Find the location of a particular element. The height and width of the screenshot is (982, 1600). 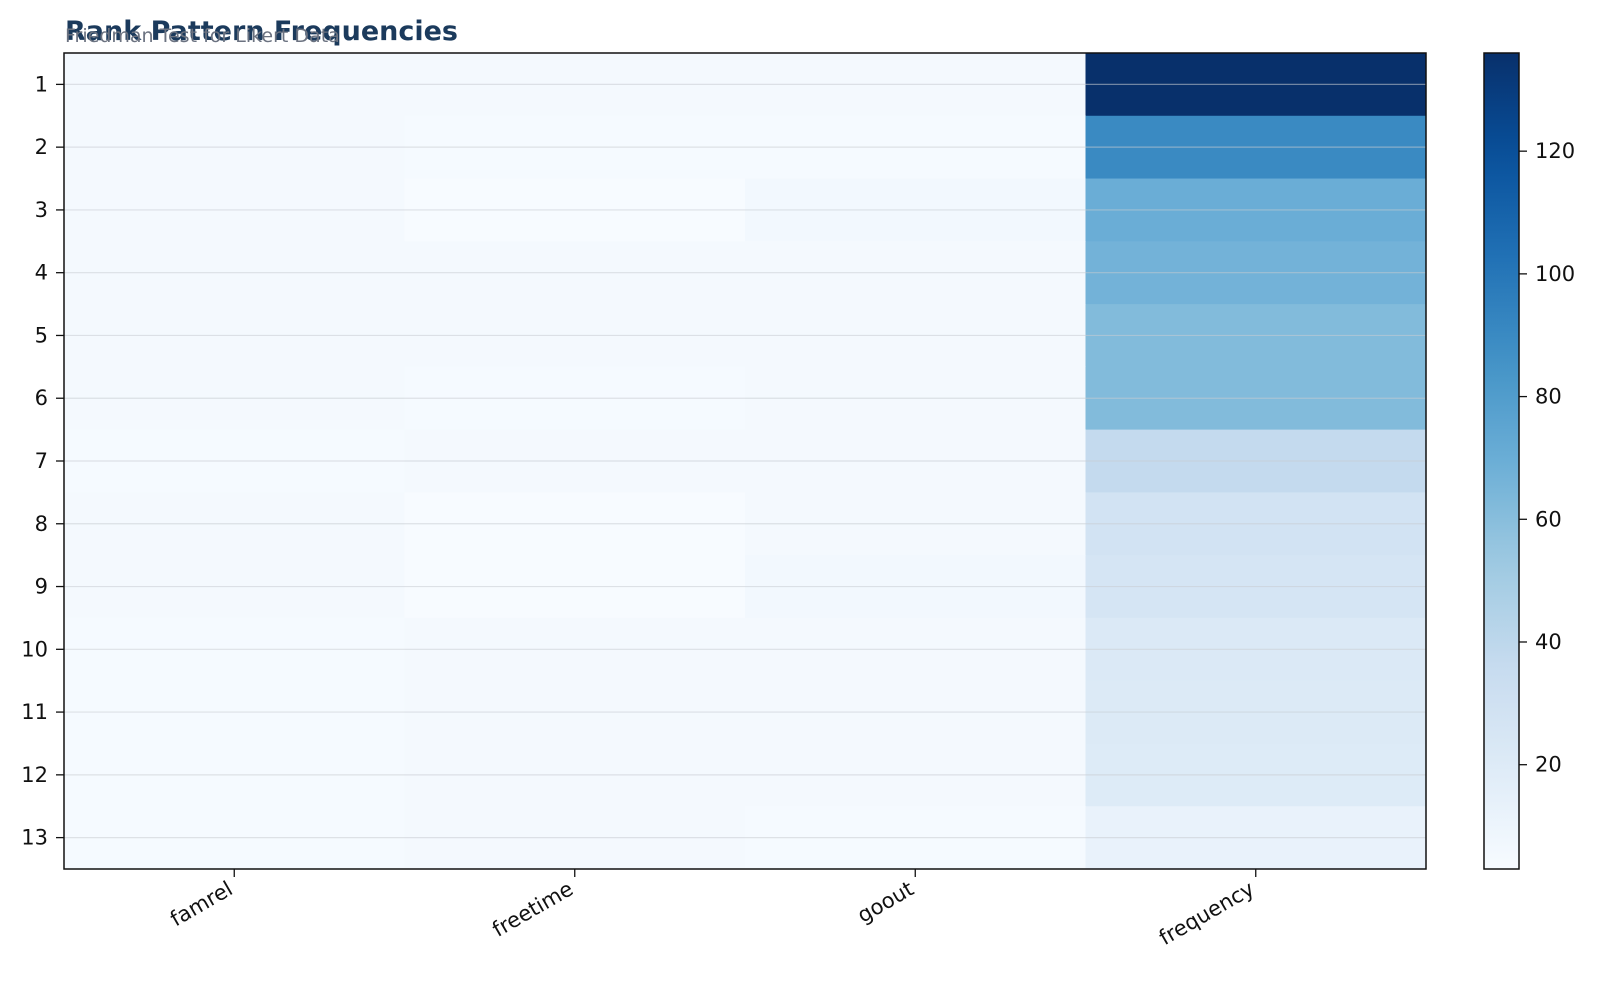

y-tick-label: 13 is located at coordinates (34, 838).